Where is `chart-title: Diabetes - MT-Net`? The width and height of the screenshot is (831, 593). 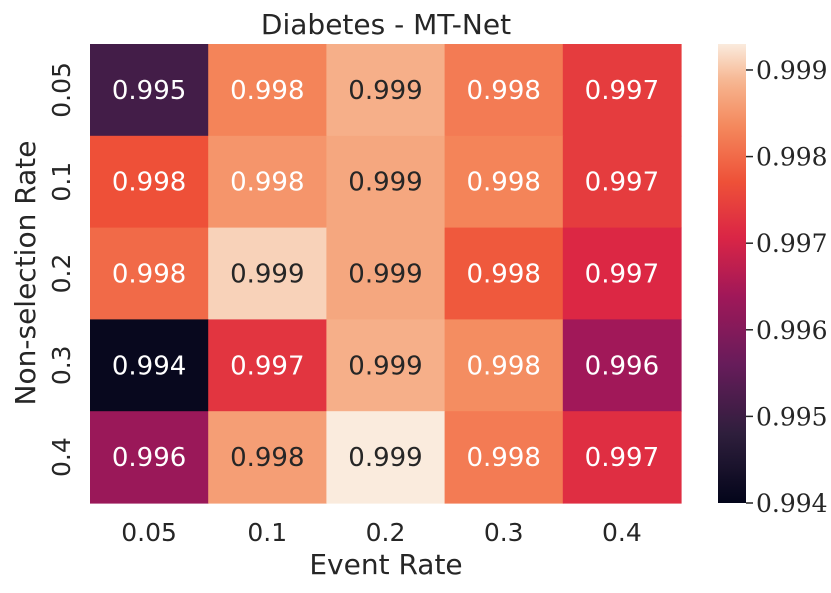 chart-title: Diabetes - MT-Net is located at coordinates (386, 24).